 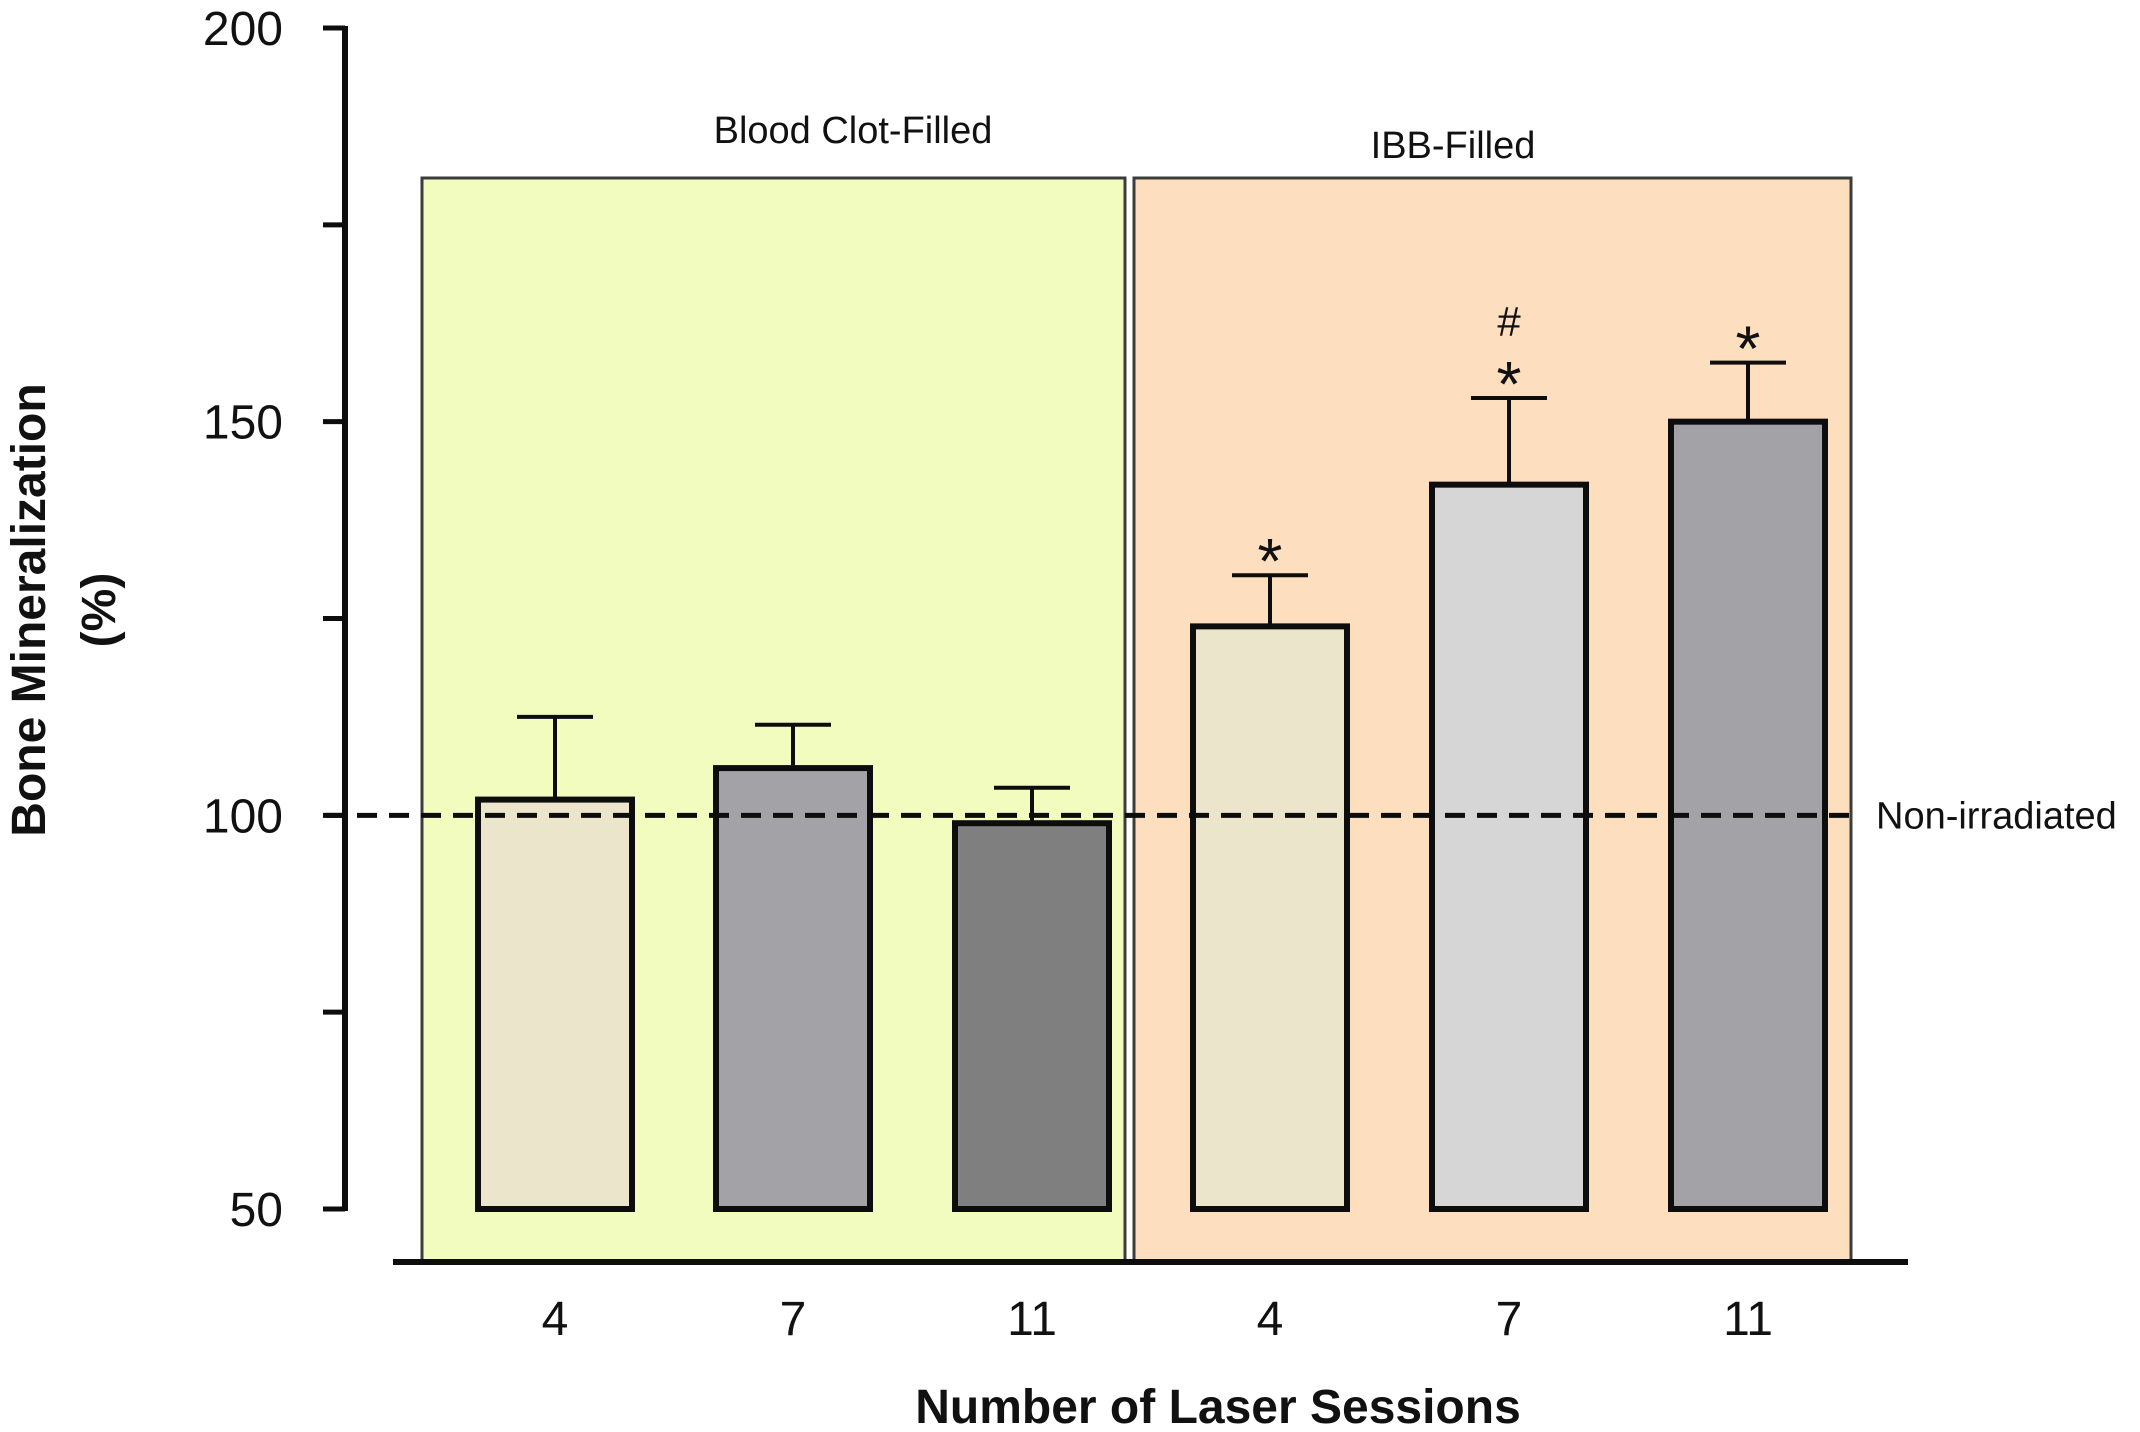 What do you see at coordinates (555, 1319) in the screenshot?
I see `x-tick-label-1: 4` at bounding box center [555, 1319].